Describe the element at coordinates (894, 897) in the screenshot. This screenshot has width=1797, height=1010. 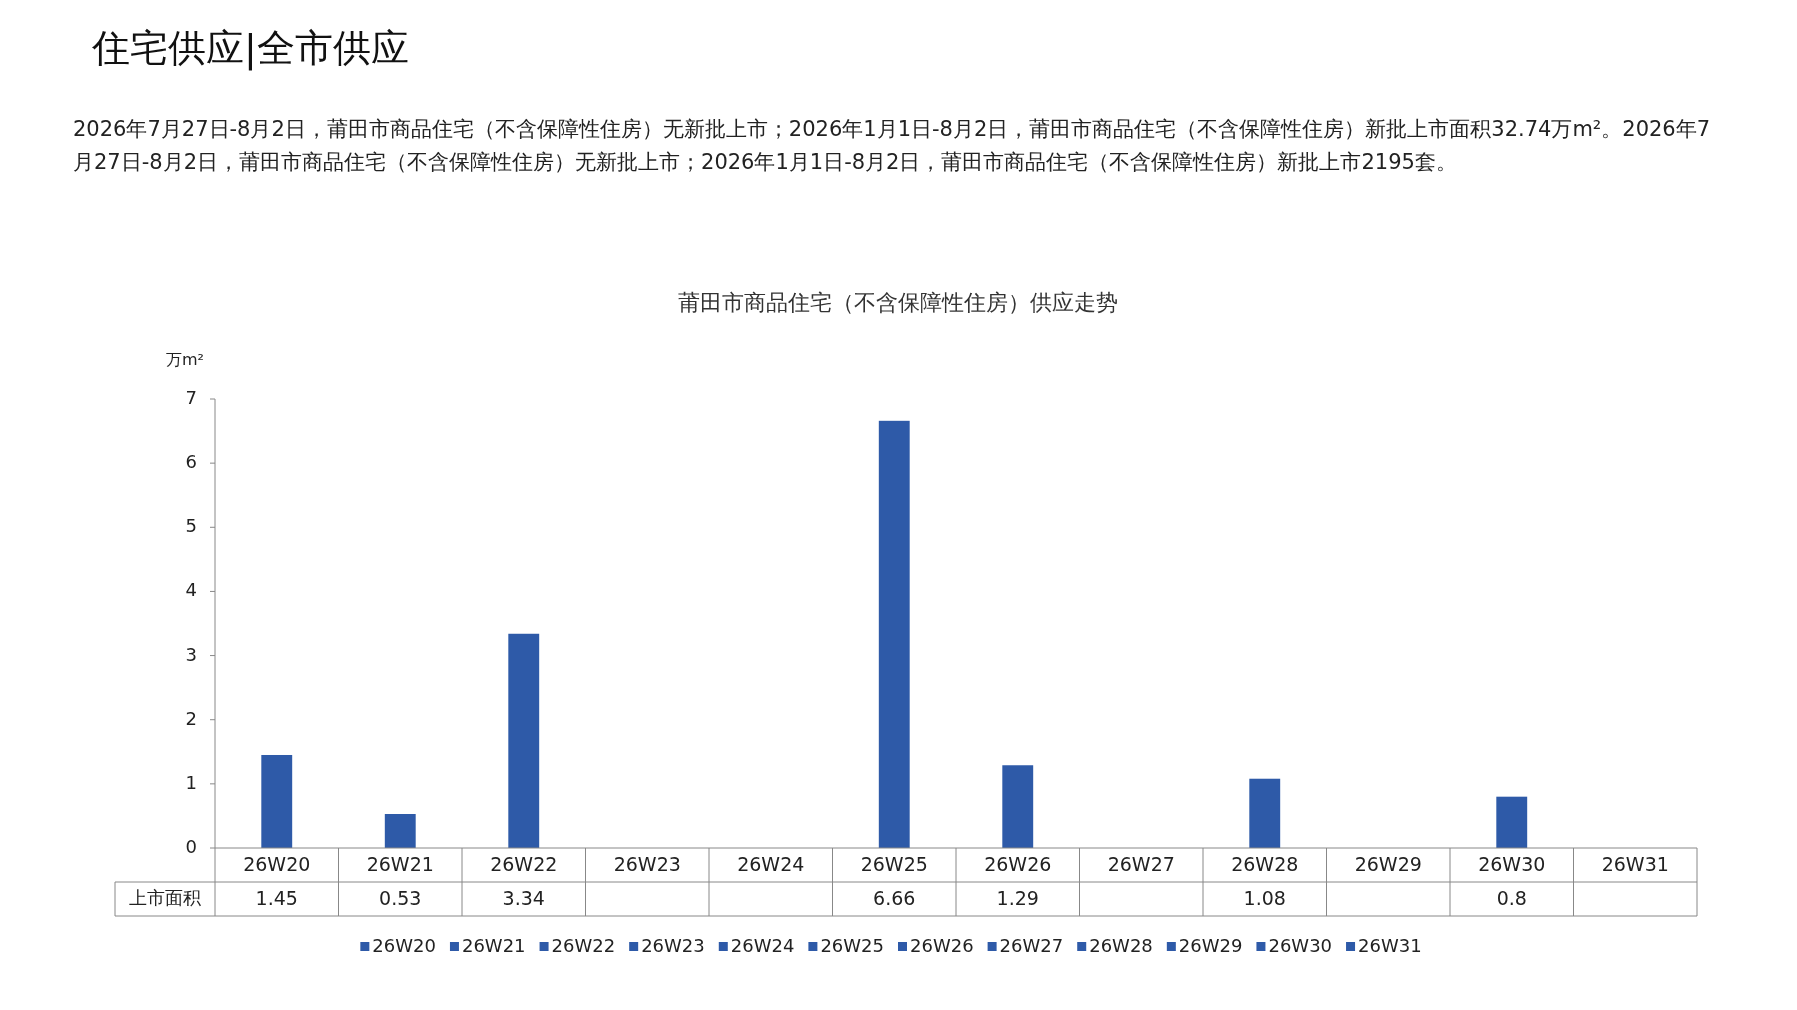
I see `data-label: 6.66` at that location.